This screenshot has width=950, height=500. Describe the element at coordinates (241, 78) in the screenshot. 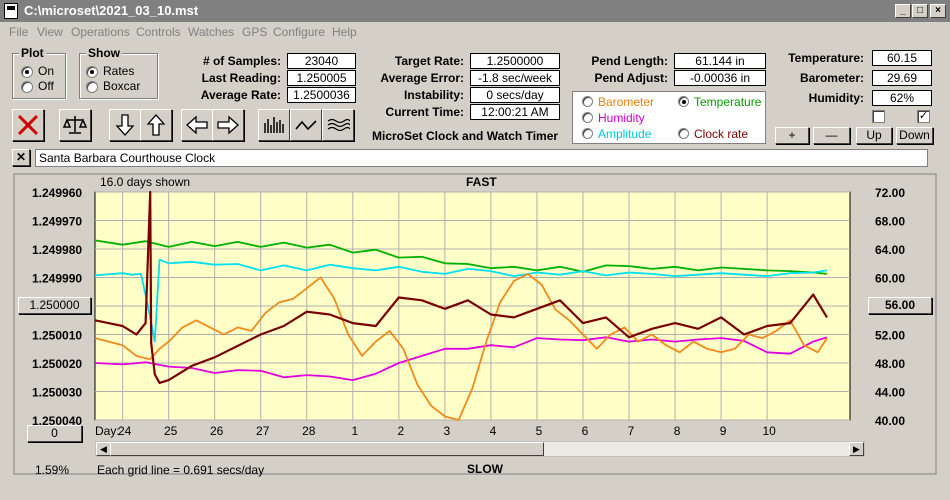

I see `last-reading-label: Last Reading:` at that location.